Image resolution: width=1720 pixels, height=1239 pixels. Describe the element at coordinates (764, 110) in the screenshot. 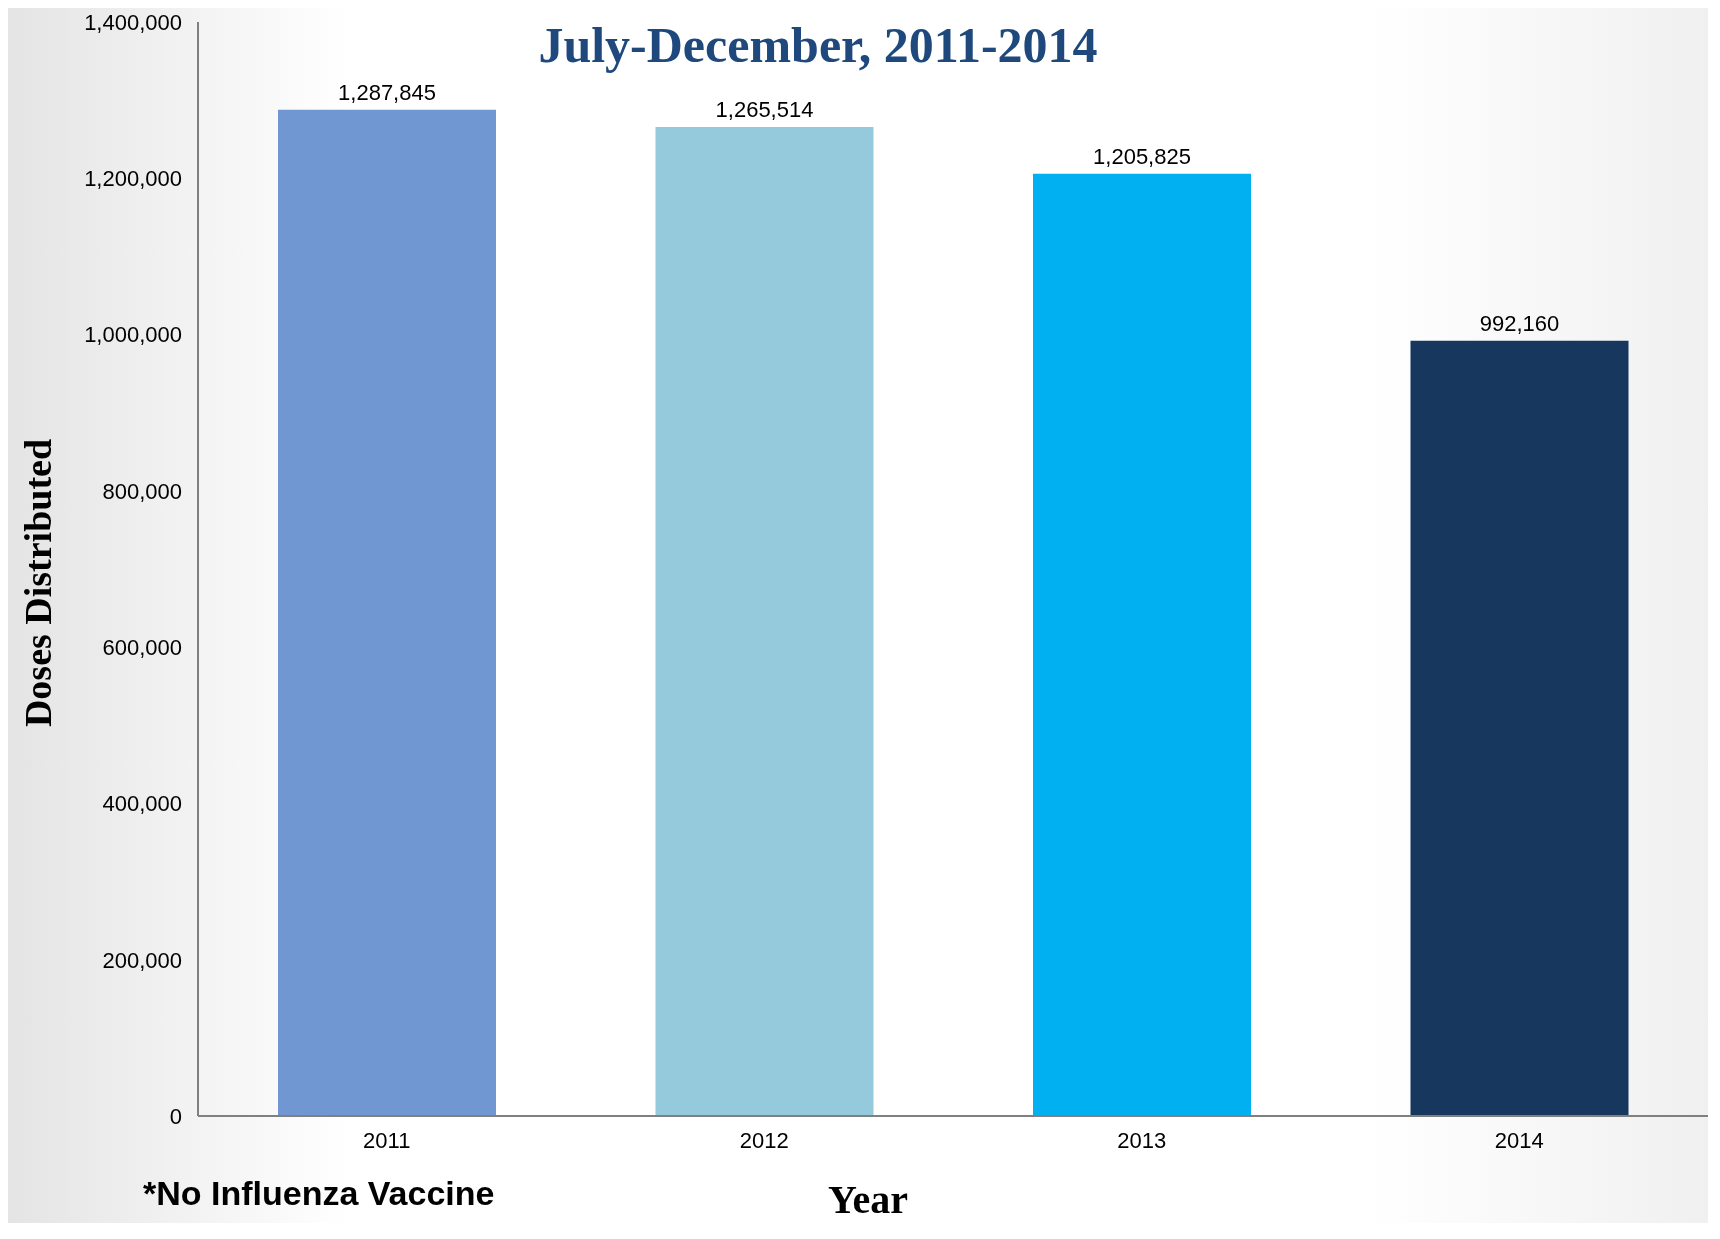

I see `data-label: 1,265,514` at that location.